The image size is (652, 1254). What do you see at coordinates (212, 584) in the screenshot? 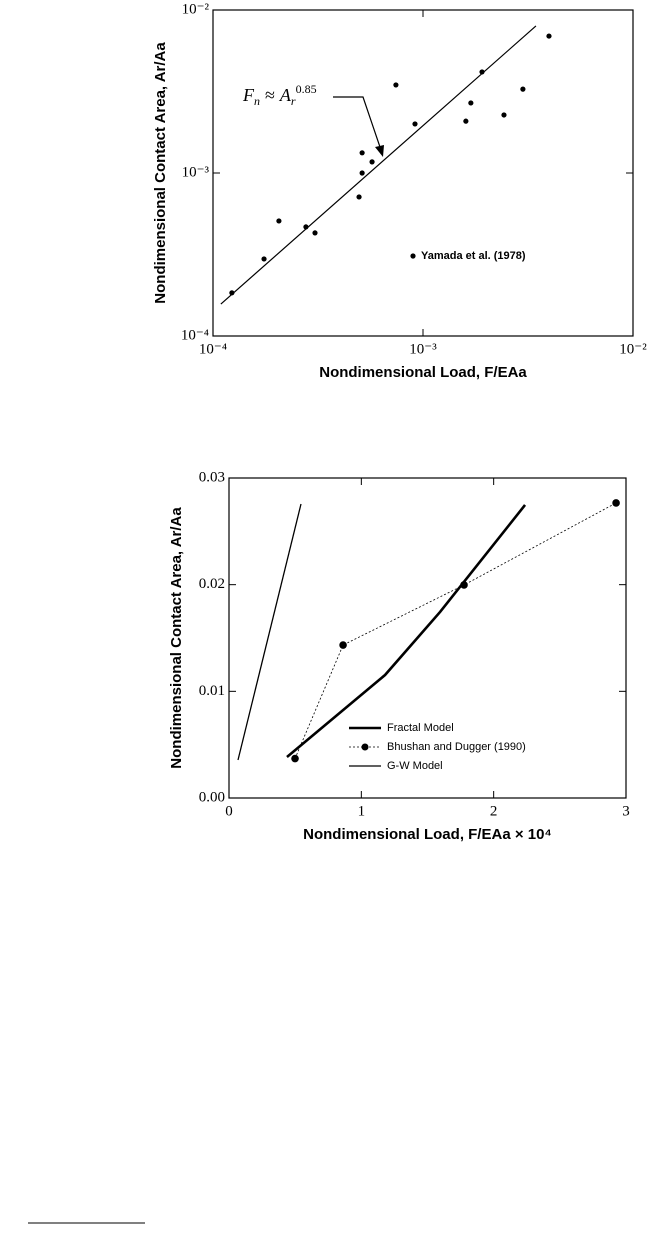
I see `y-tick-label: 0.02` at bounding box center [212, 584].